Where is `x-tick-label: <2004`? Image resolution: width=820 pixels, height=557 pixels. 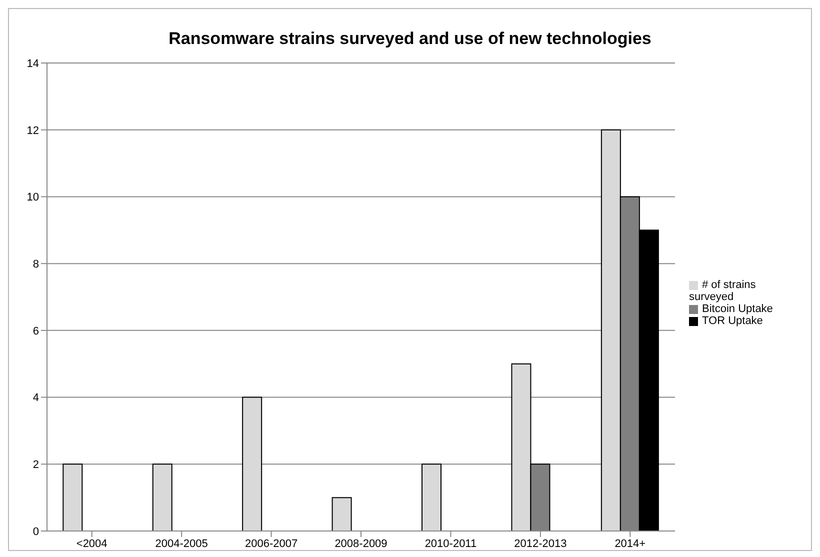
x-tick-label: <2004 is located at coordinates (92, 544).